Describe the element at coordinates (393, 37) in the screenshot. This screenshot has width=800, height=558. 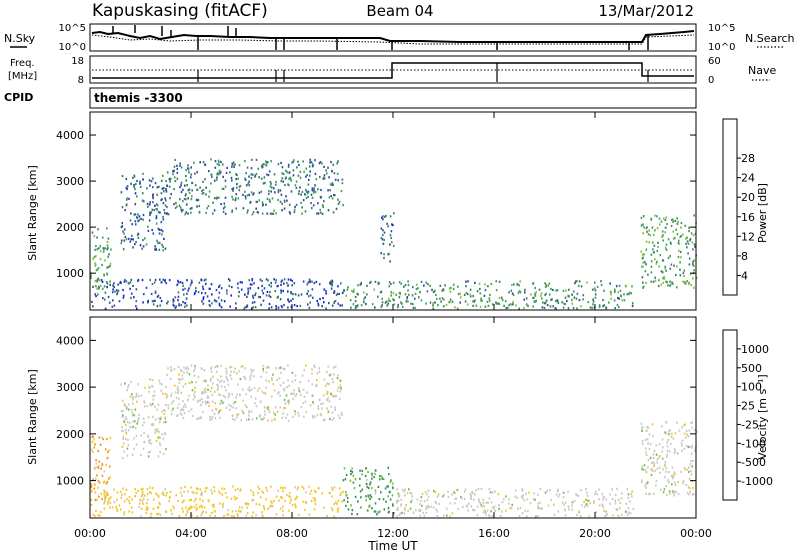
I see `noise-panel-frame` at that location.